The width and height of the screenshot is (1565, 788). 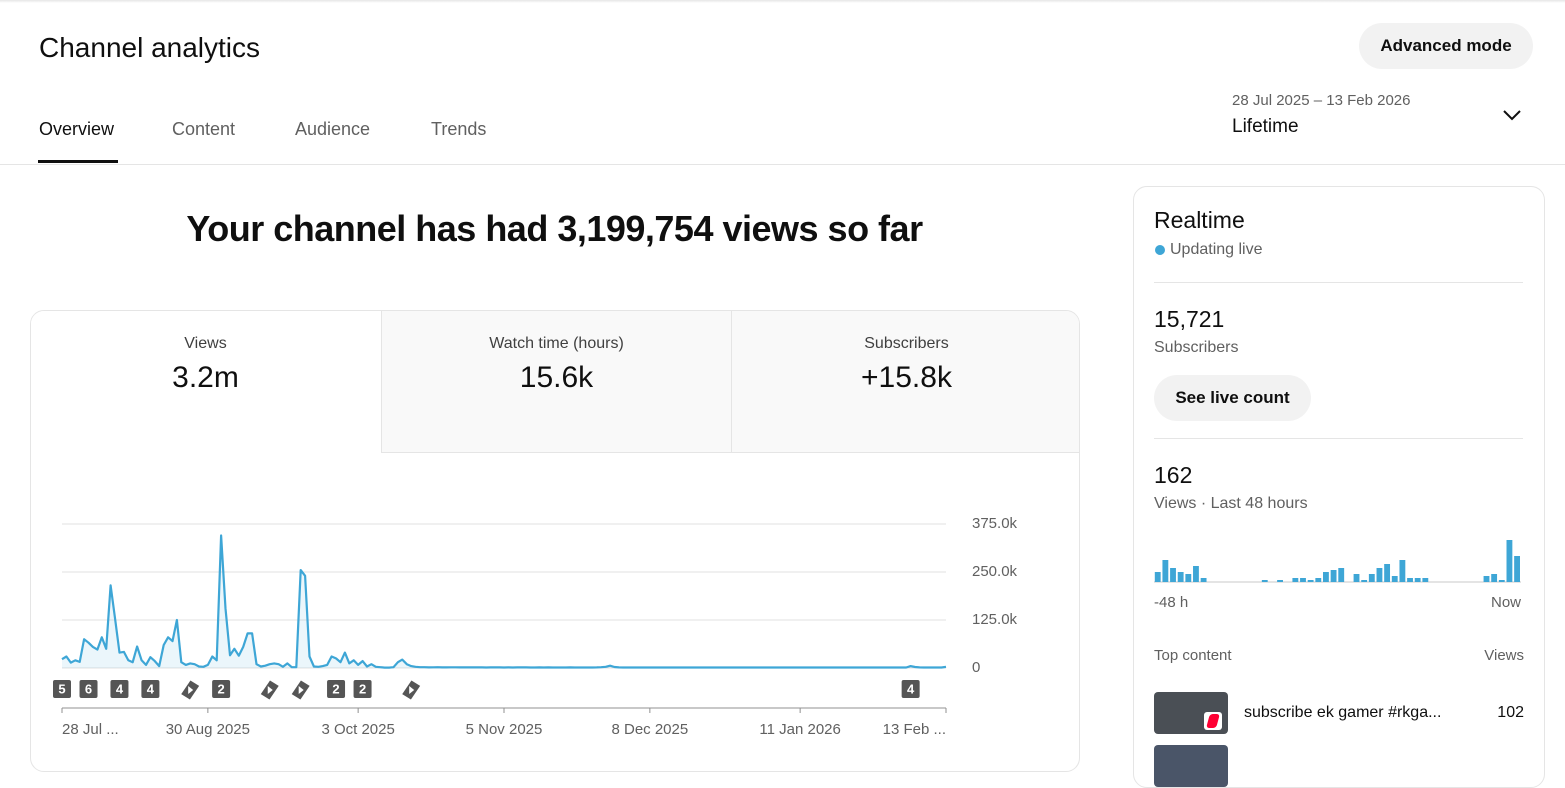 What do you see at coordinates (1510, 712) in the screenshot?
I see `content-views: 102` at bounding box center [1510, 712].